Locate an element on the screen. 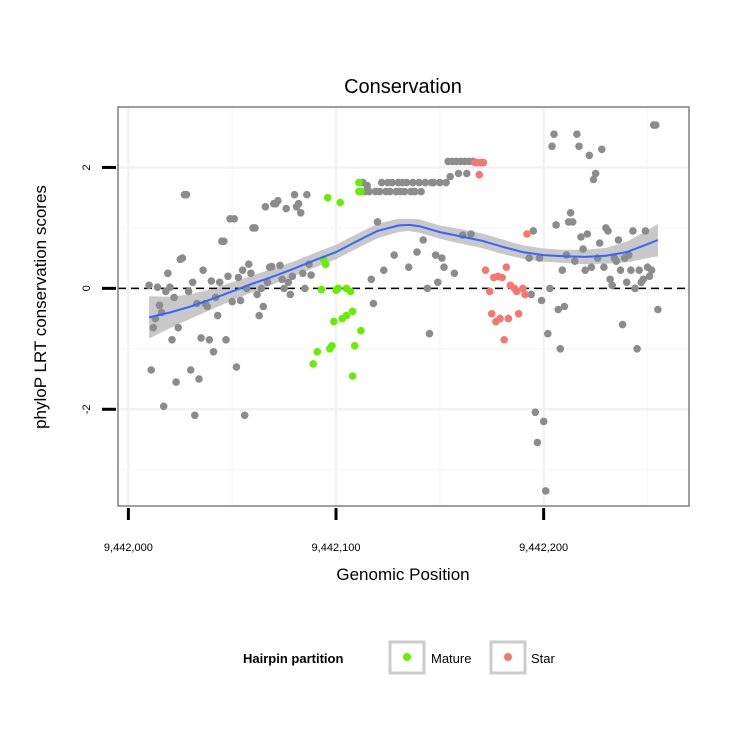 This screenshot has height=750, width=750. legend: Hairpin partition Mature Star is located at coordinates (399, 657).